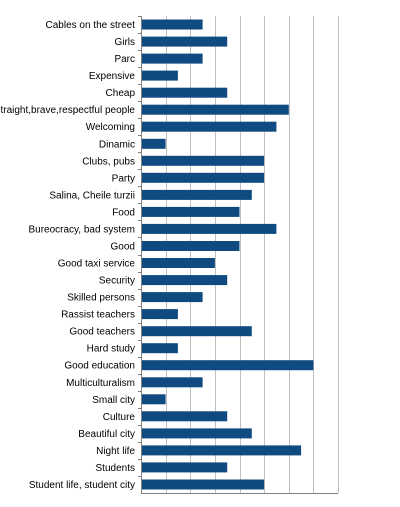 Image resolution: width=400 pixels, height=507 pixels. Describe the element at coordinates (123, 212) in the screenshot. I see `category-label: Food` at that location.